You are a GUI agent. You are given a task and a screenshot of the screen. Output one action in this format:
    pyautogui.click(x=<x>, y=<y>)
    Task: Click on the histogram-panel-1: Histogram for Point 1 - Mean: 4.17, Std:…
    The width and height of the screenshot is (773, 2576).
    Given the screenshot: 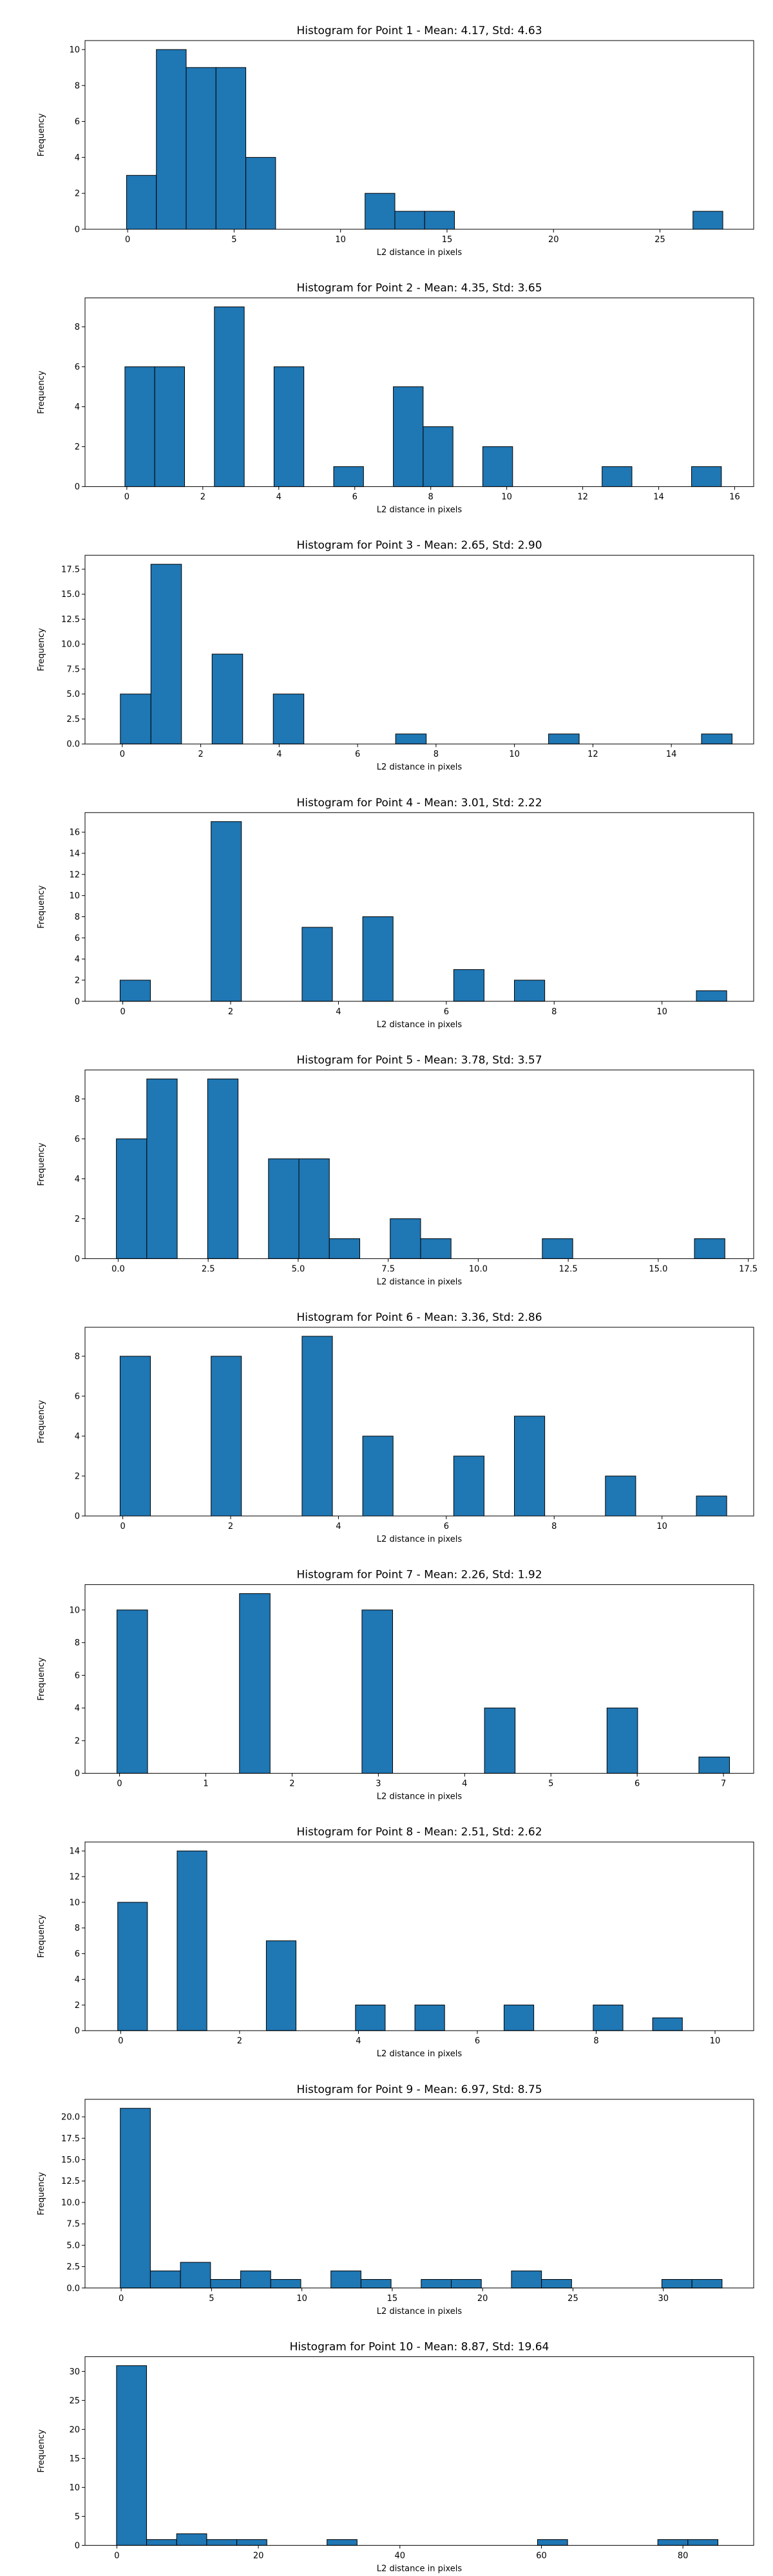 What is the action you would take?
    pyautogui.click(x=396, y=141)
    